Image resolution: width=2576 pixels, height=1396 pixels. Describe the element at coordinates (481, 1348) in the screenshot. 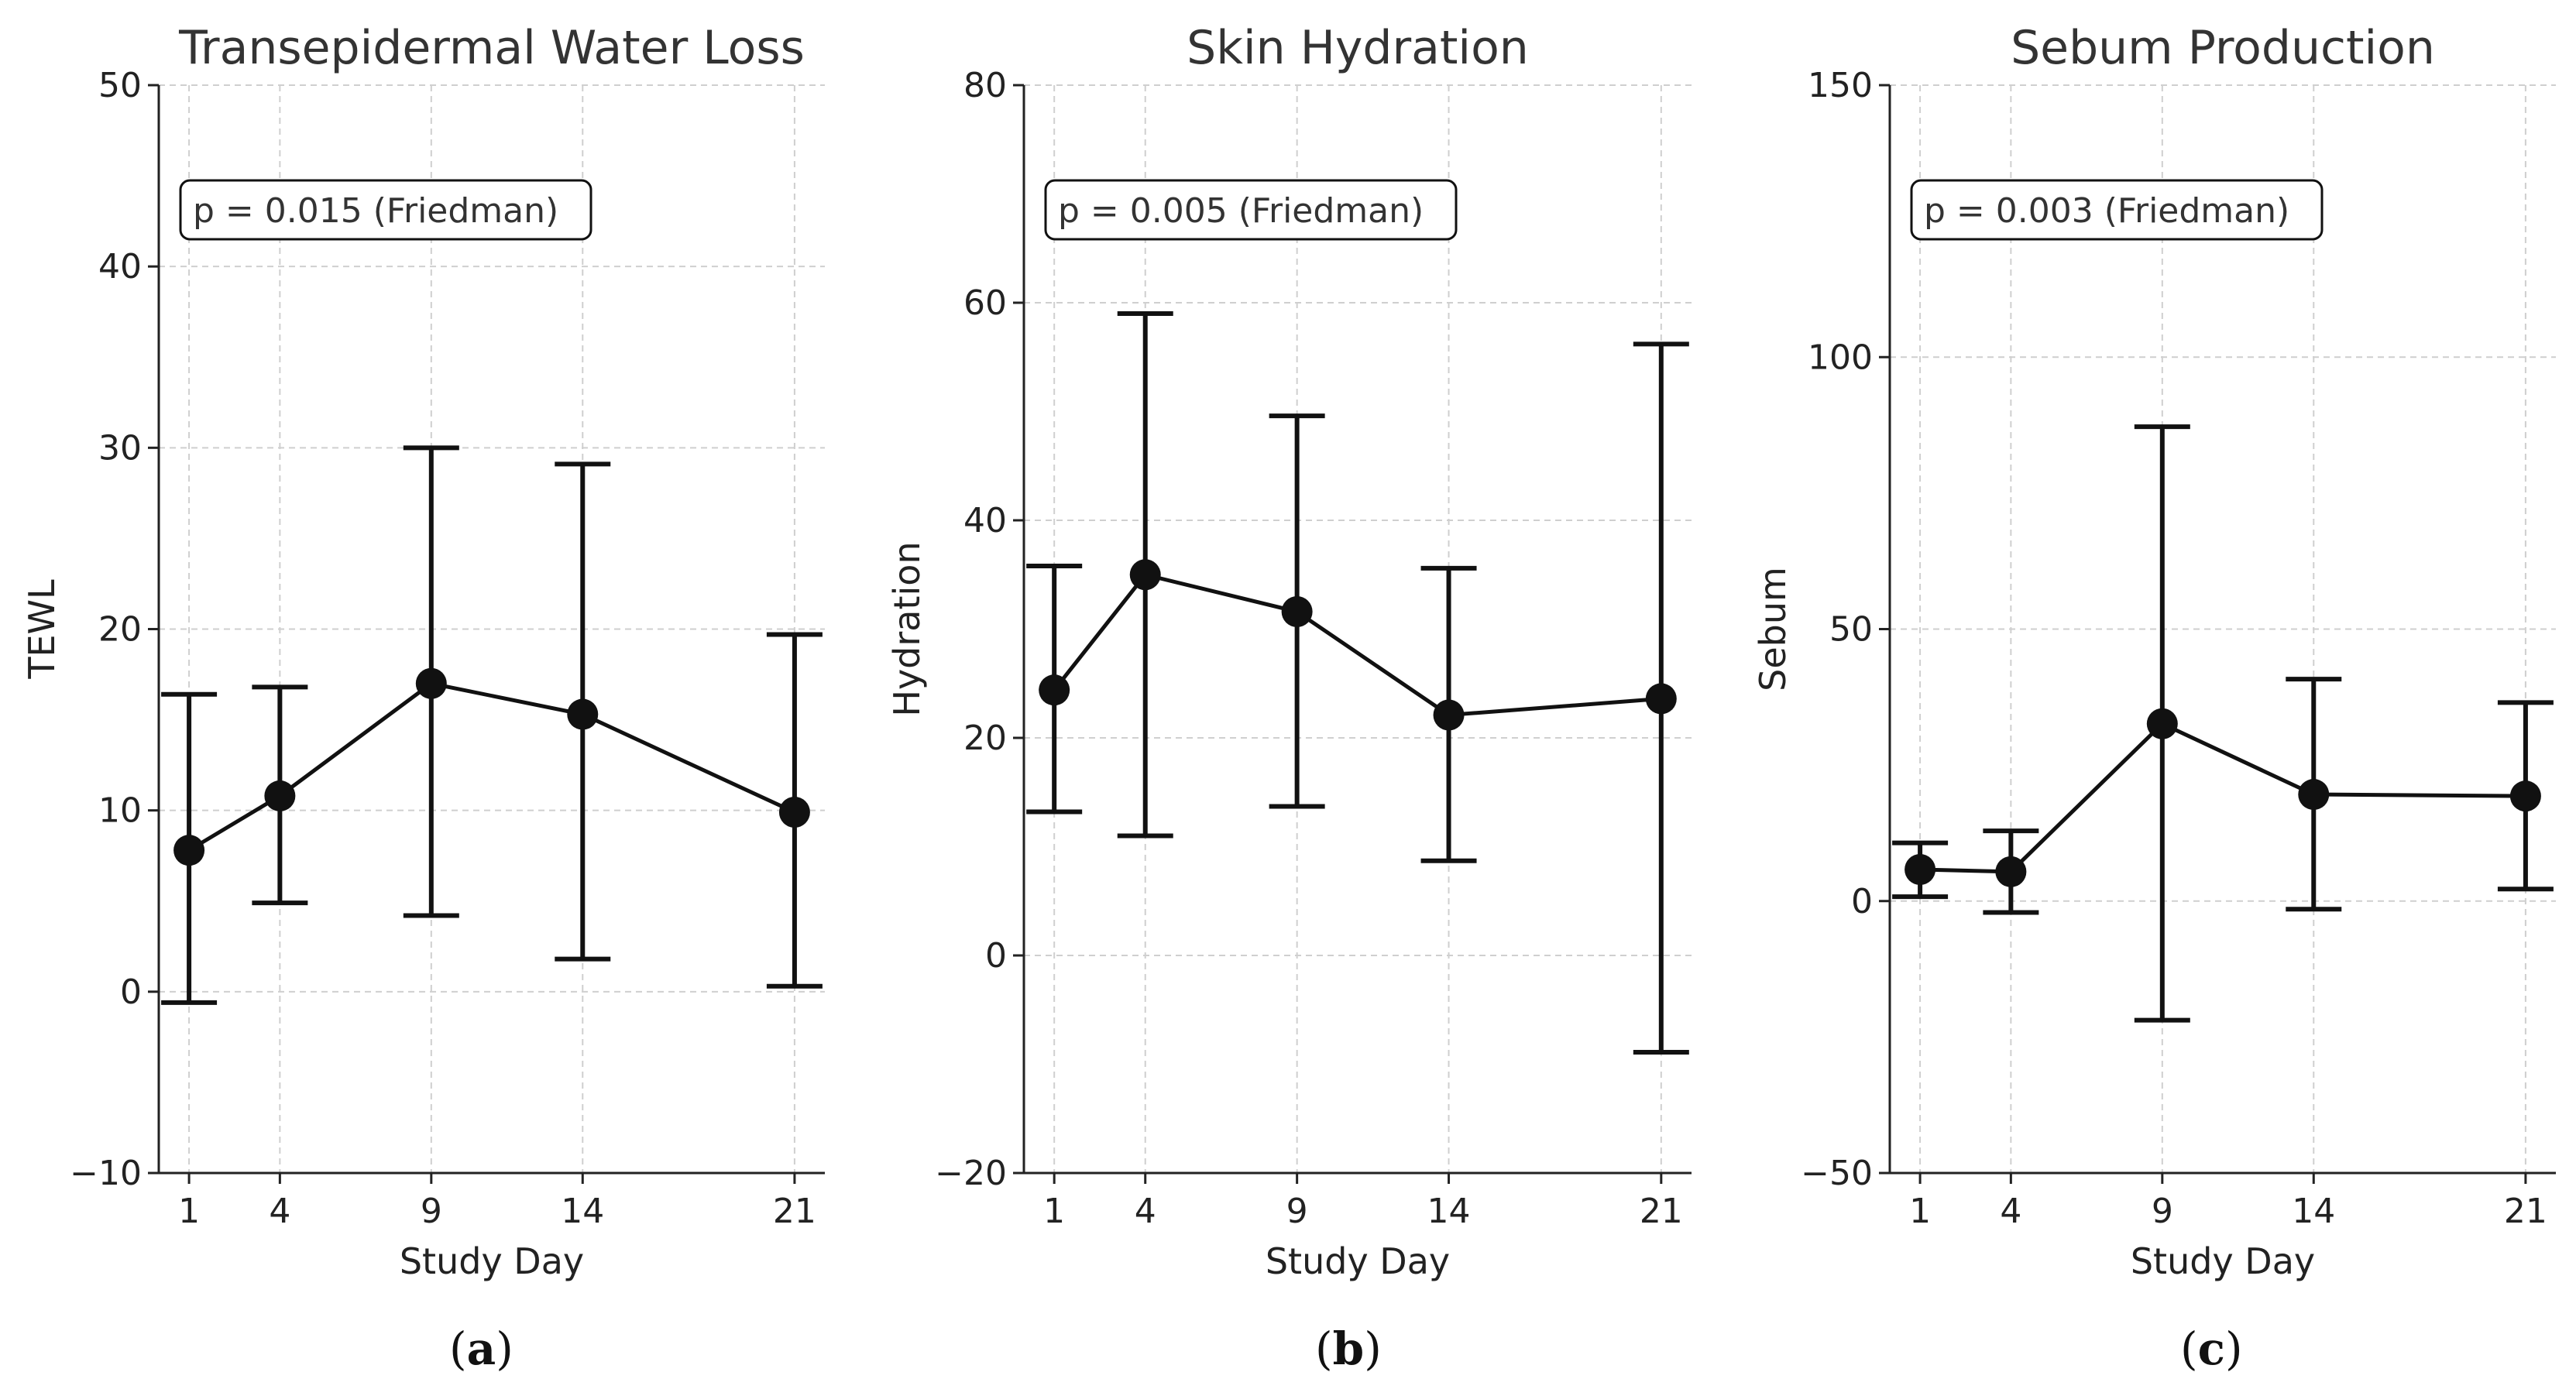

I see `panel-label: (a)` at that location.